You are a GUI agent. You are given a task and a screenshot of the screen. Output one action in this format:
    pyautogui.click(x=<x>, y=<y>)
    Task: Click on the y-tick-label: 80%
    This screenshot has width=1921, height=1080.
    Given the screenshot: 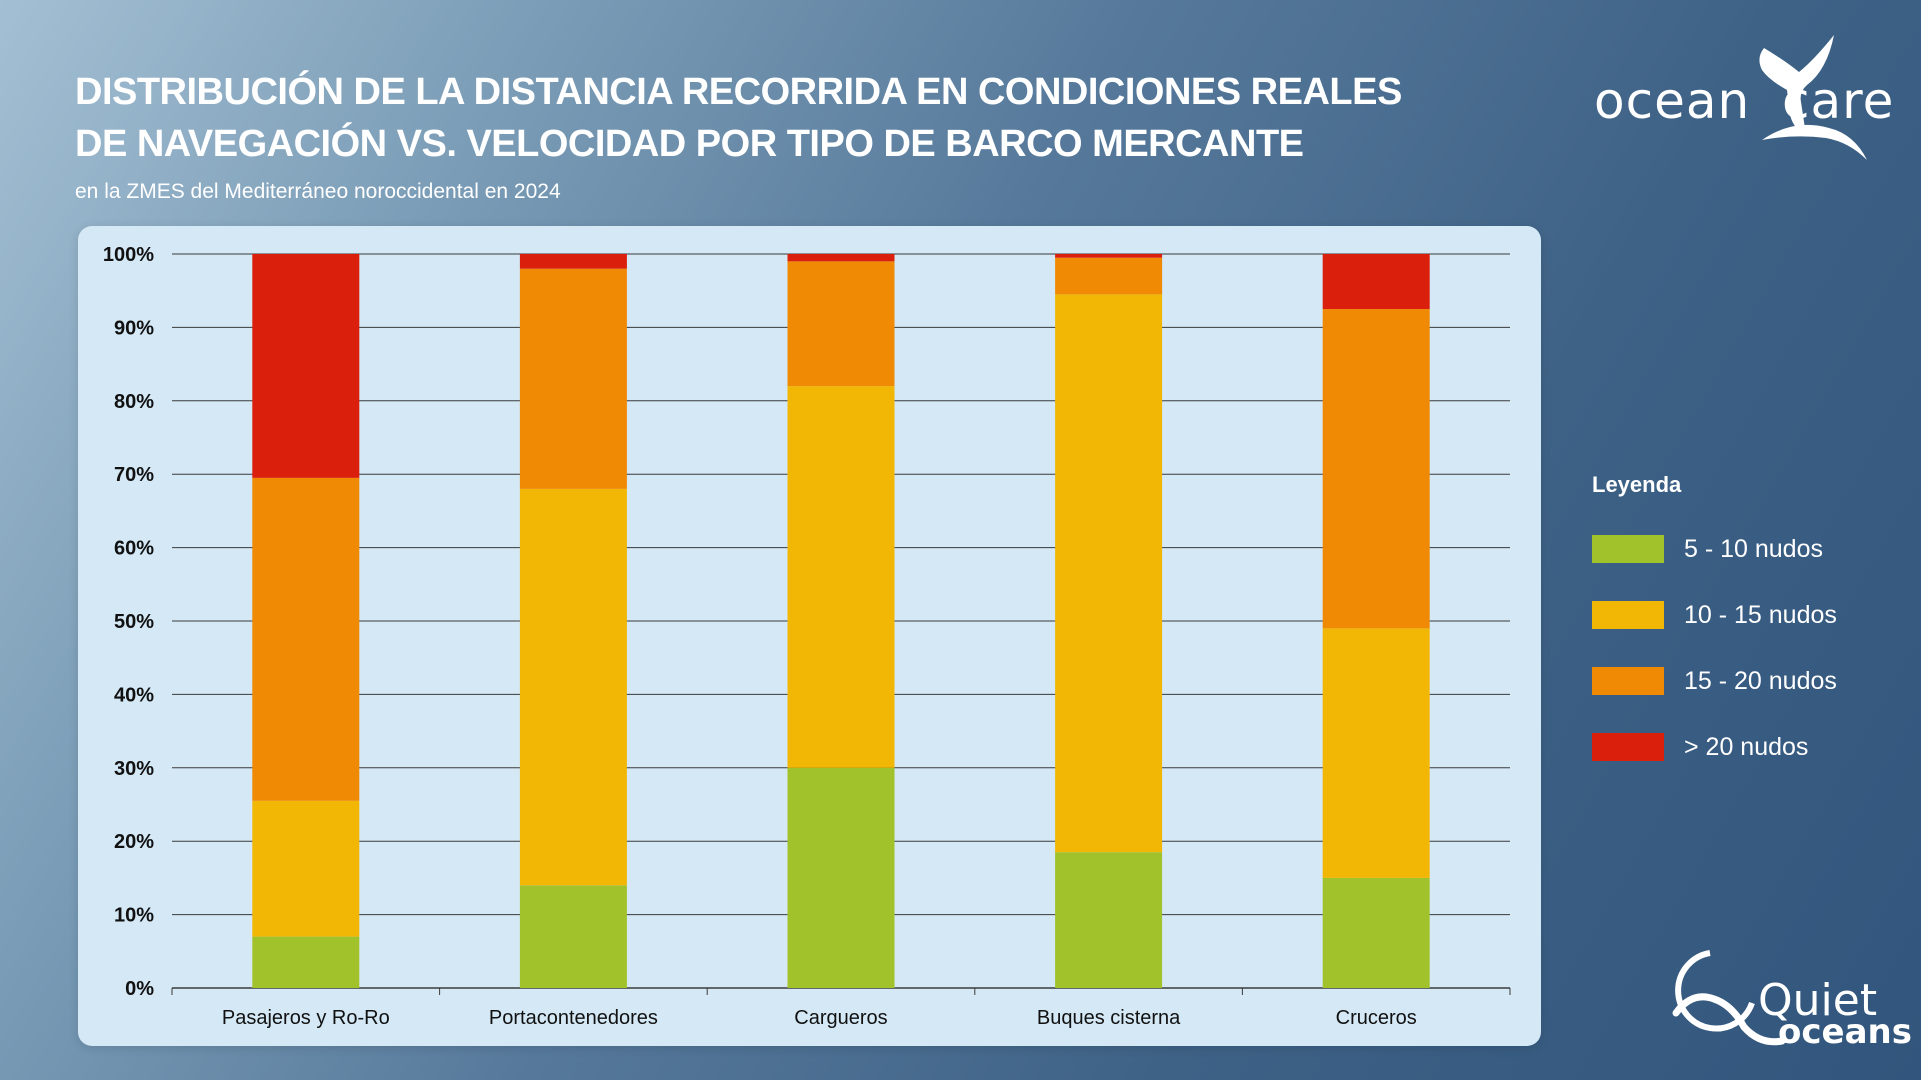 What is the action you would take?
    pyautogui.click(x=134, y=402)
    